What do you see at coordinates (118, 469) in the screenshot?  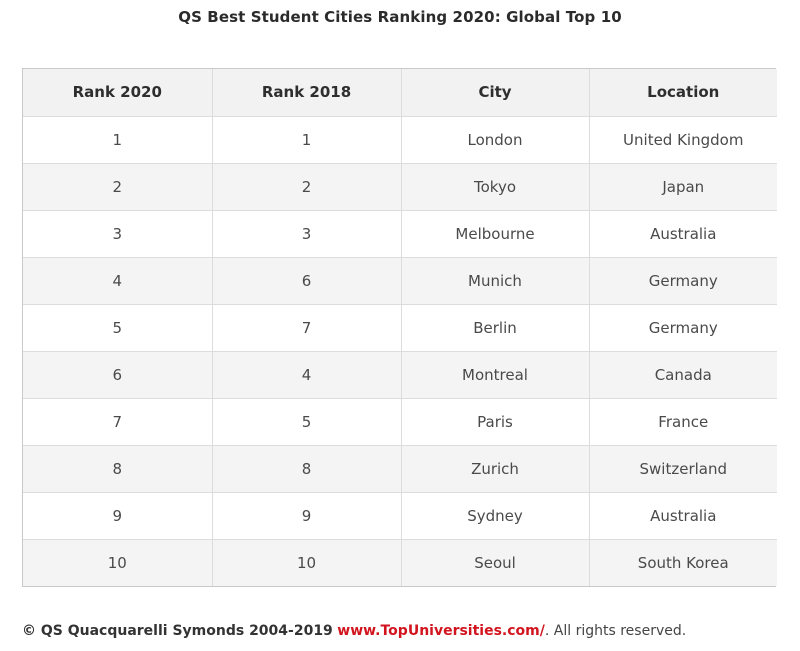 I see `cell-rank-2020: 8` at bounding box center [118, 469].